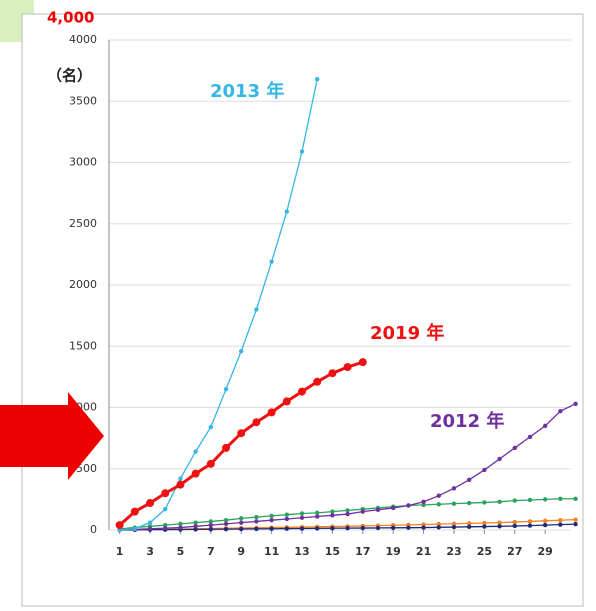  What do you see at coordinates (467, 421) in the screenshot?
I see `series-label: 2012 年` at bounding box center [467, 421].